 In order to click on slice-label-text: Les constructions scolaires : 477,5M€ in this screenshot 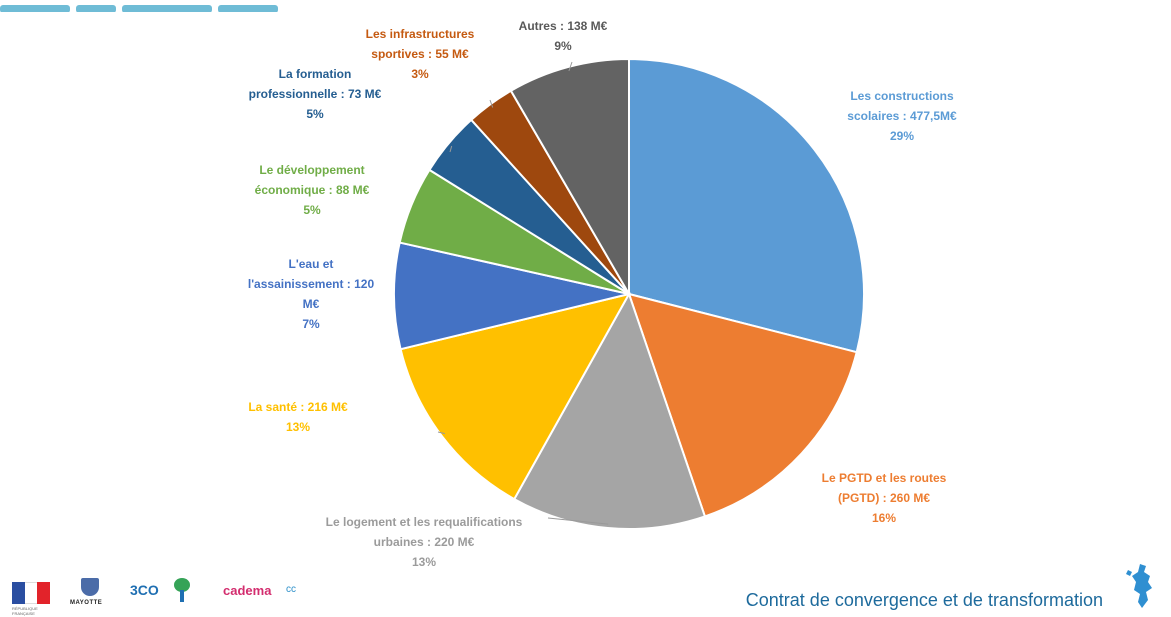, I will do `click(902, 106)`.